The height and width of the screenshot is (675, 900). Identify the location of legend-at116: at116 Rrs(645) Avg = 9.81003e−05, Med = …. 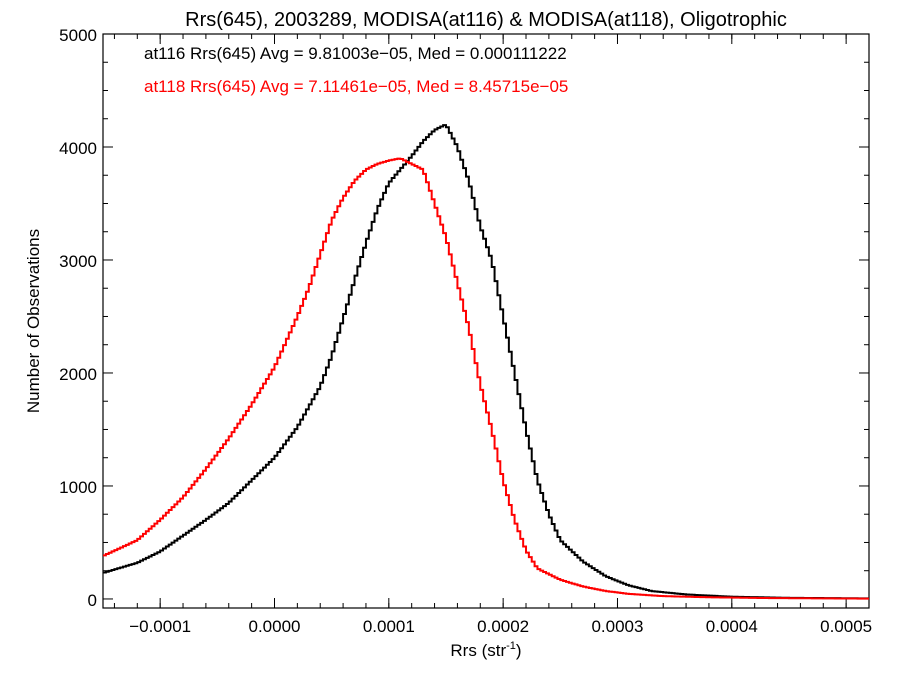
(355, 53).